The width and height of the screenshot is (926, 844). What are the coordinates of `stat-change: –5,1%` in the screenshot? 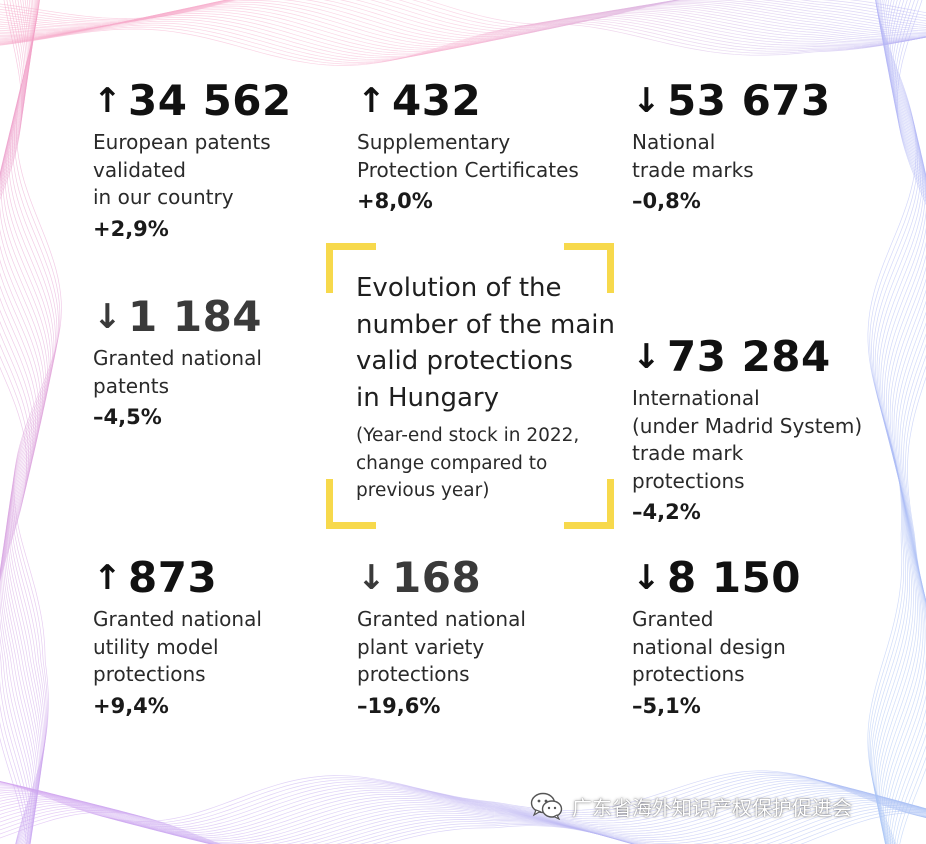 It's located at (666, 705).